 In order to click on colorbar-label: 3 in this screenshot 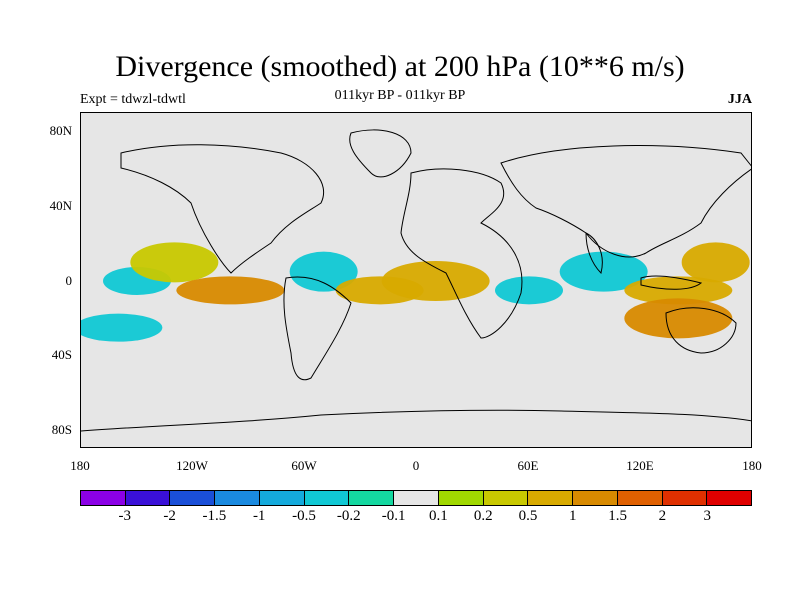, I will do `click(707, 516)`.